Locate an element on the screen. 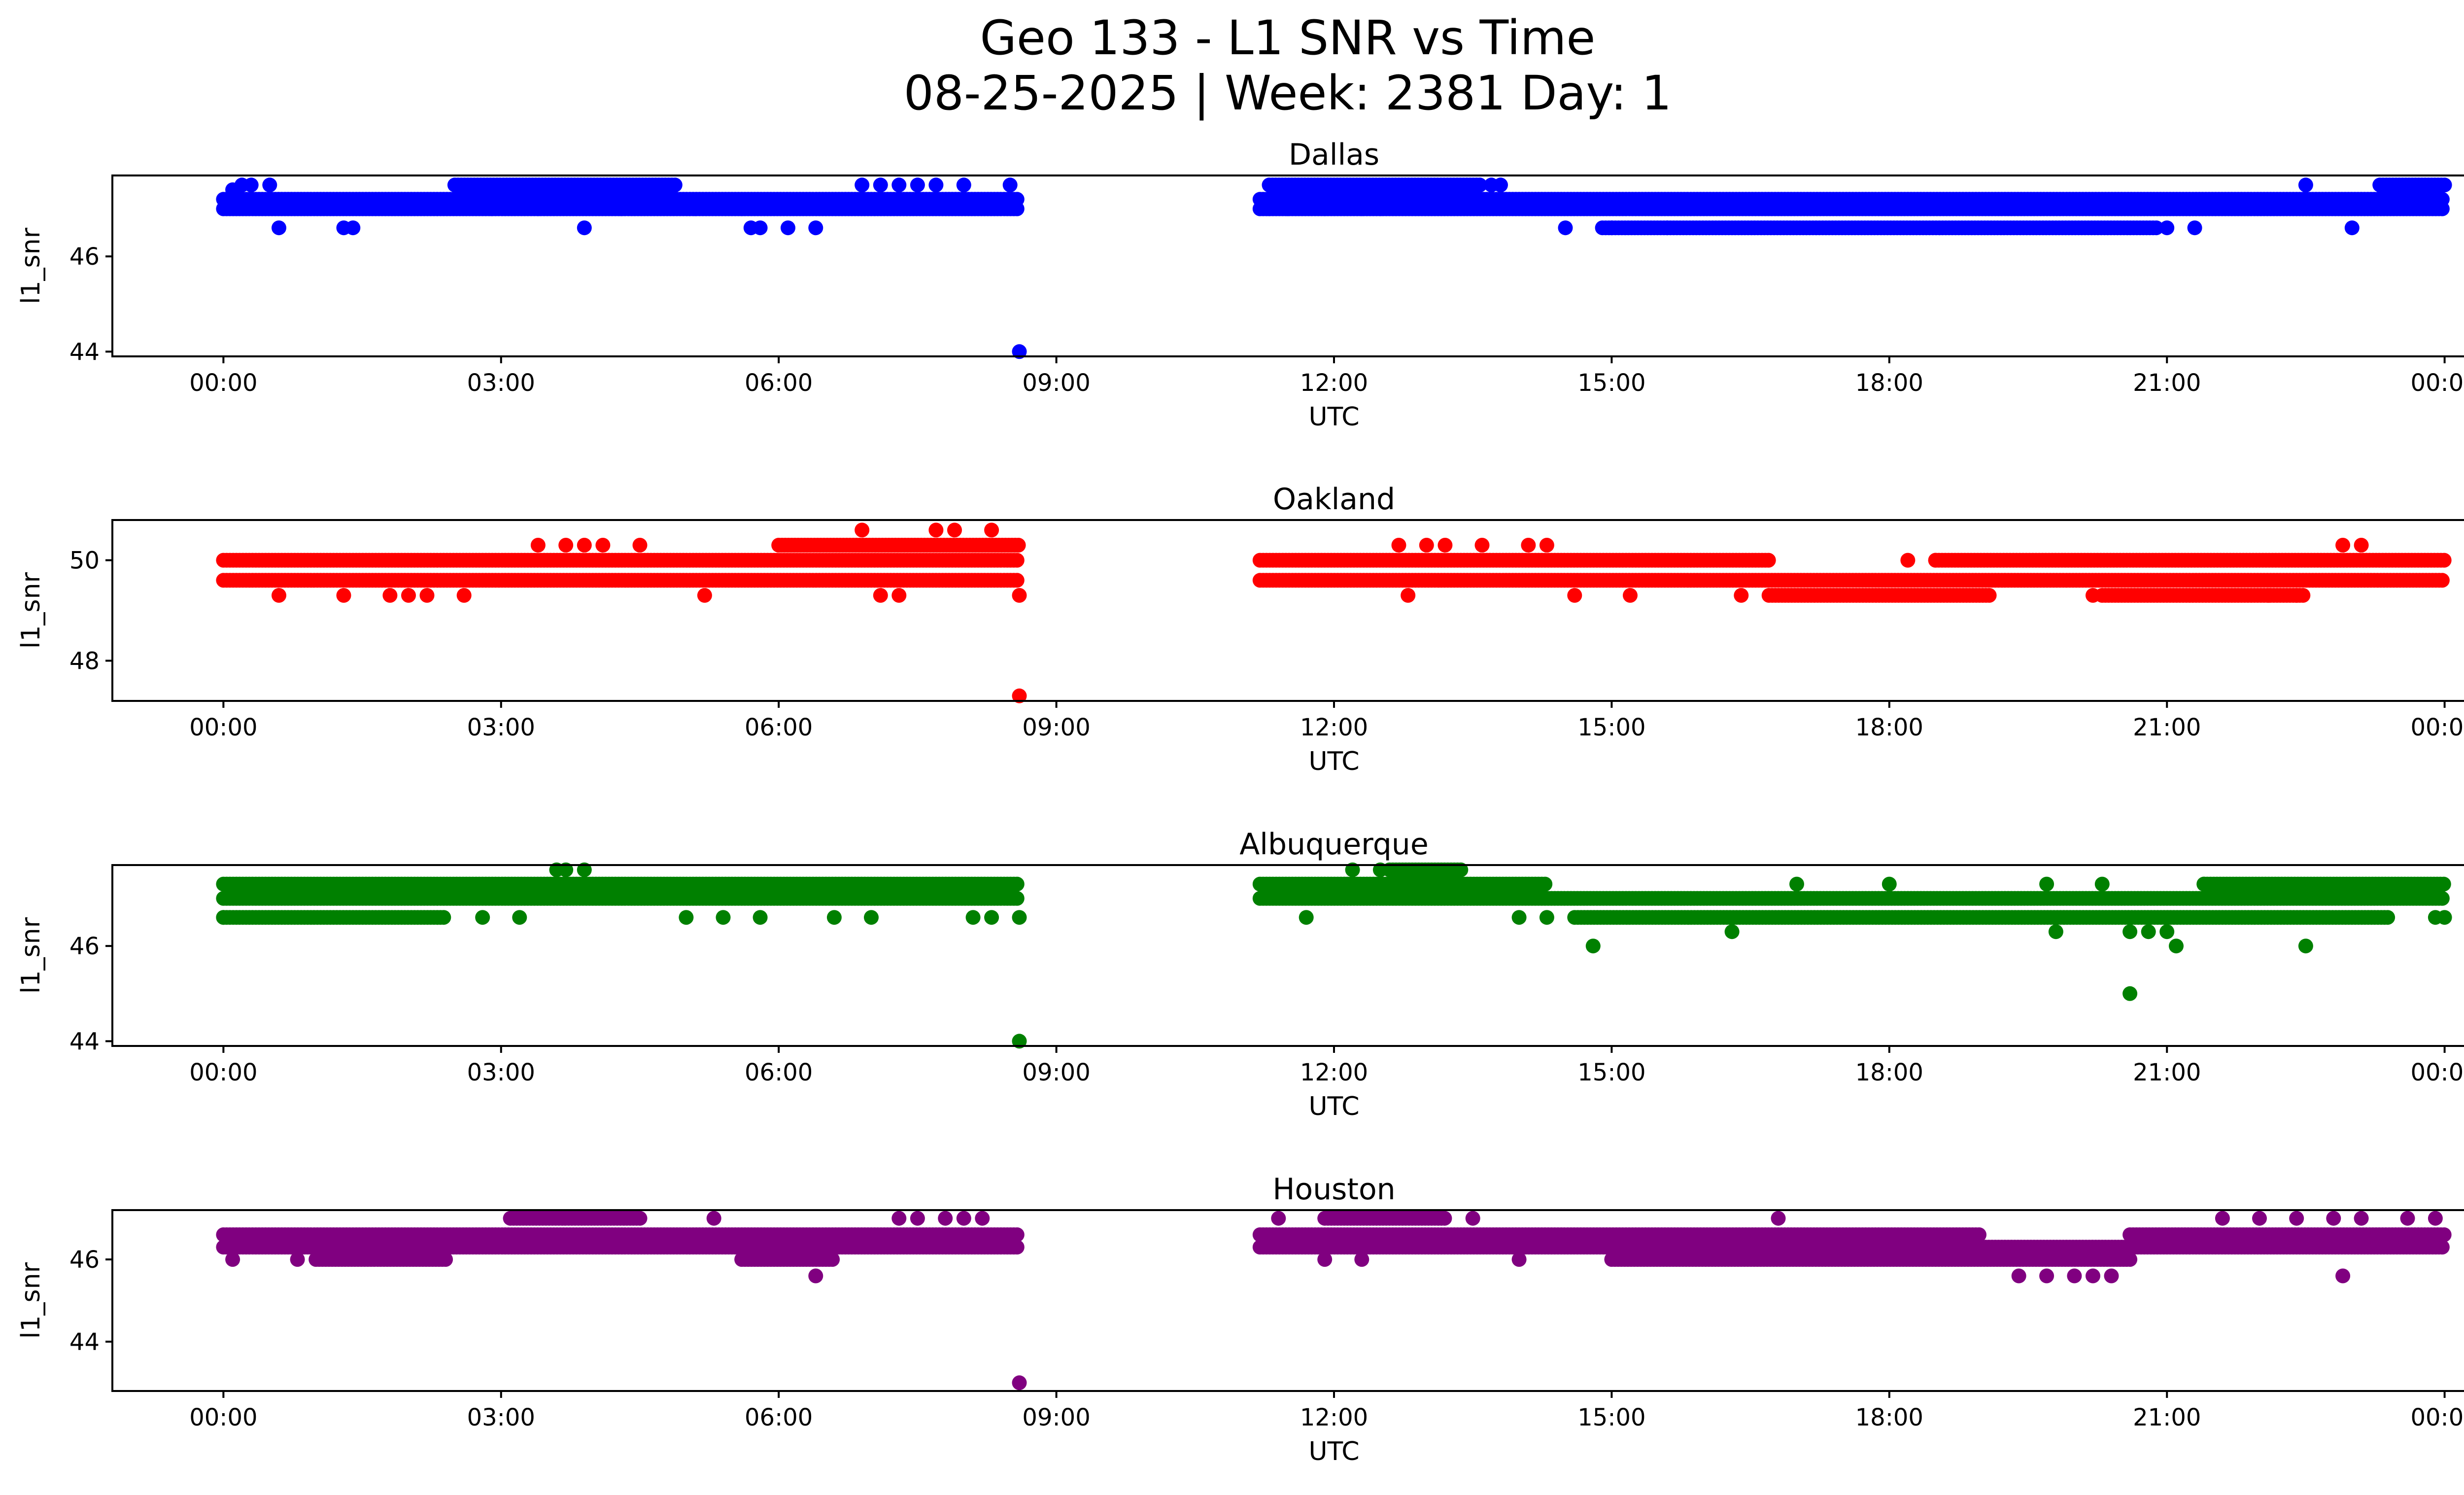  x-tick-label: 12:00 is located at coordinates (1334, 727).